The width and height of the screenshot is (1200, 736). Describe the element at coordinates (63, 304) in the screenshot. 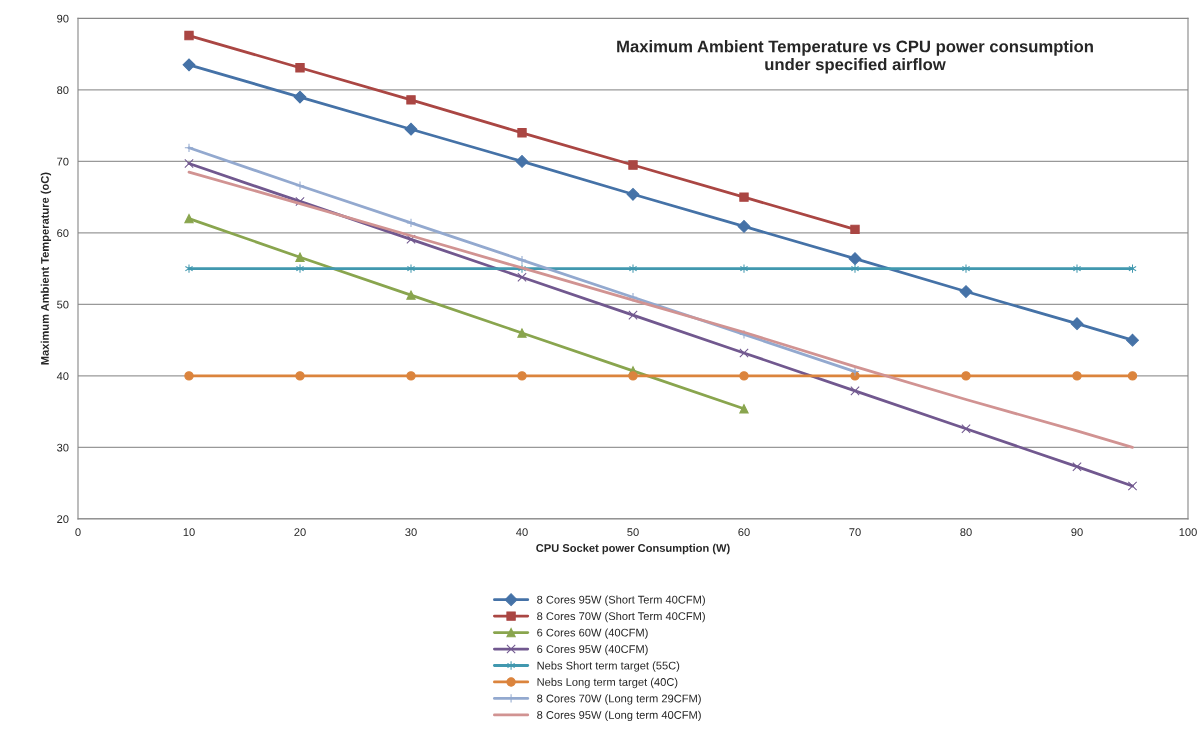

I see `y-tick-label: 50` at that location.